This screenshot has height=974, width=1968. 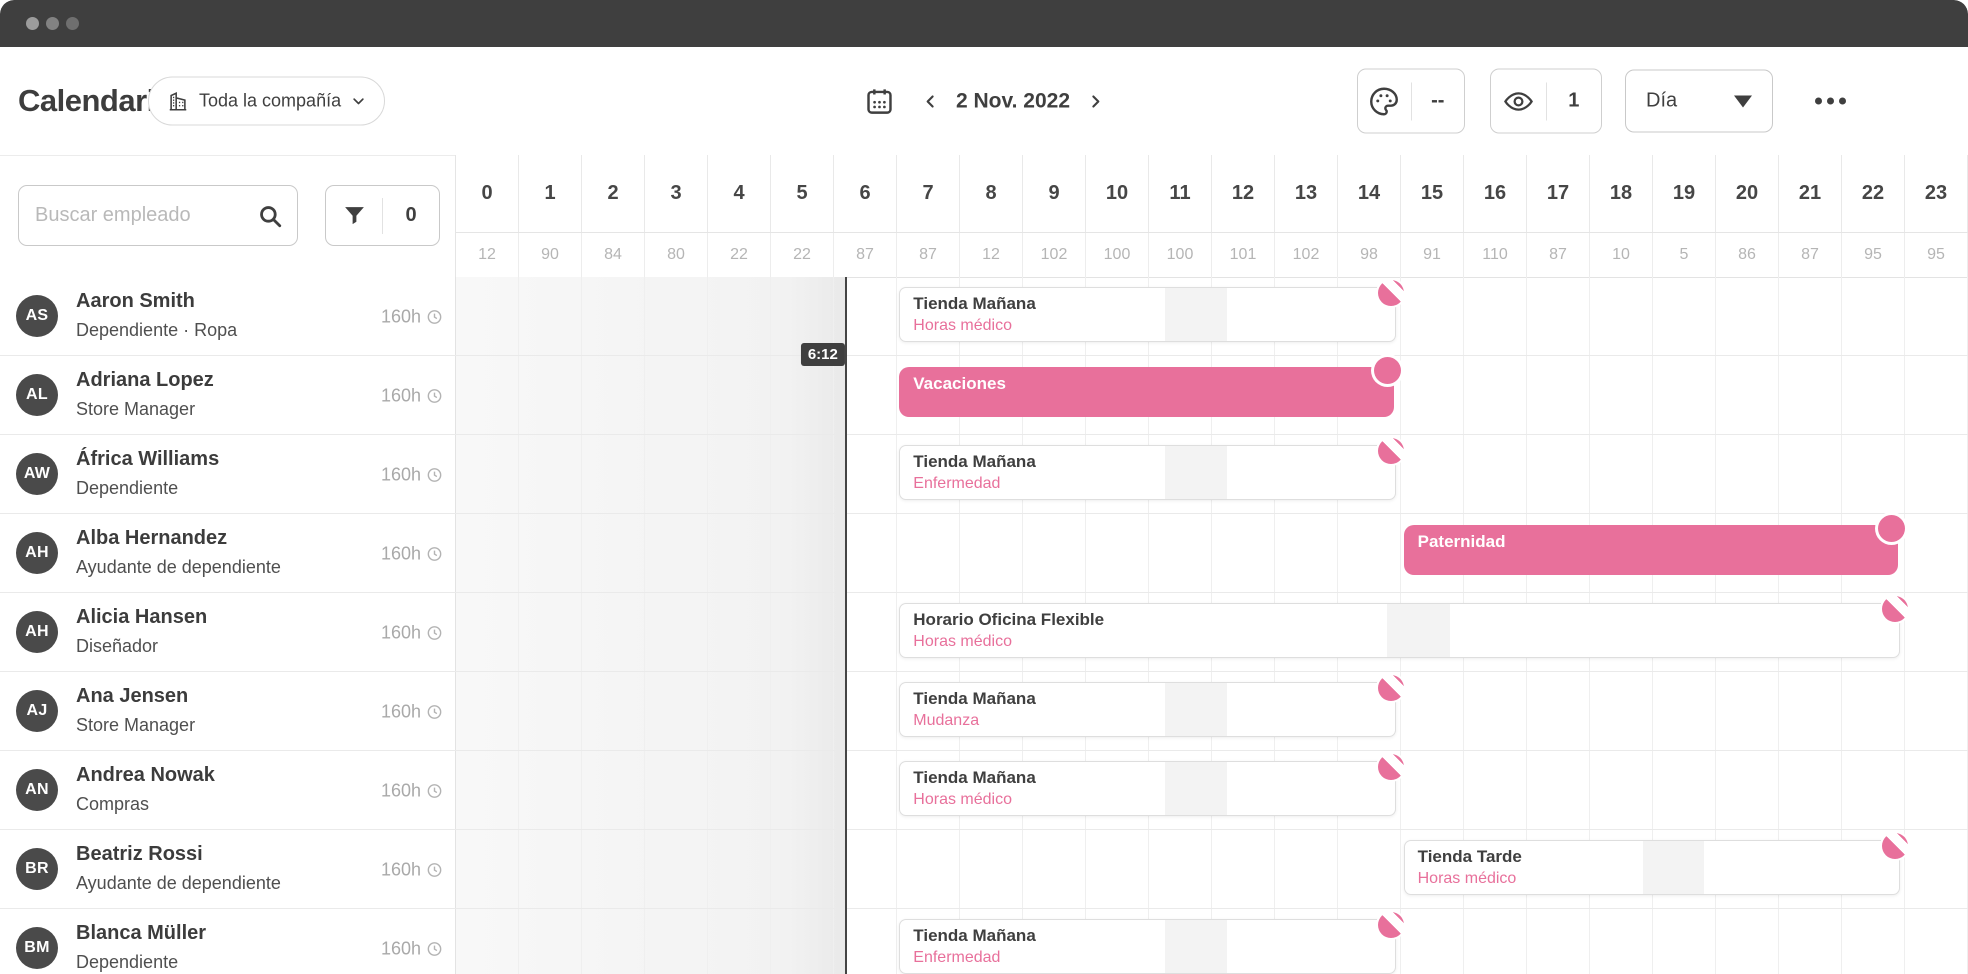 What do you see at coordinates (550, 193) in the screenshot?
I see `hour-header-1: 1` at bounding box center [550, 193].